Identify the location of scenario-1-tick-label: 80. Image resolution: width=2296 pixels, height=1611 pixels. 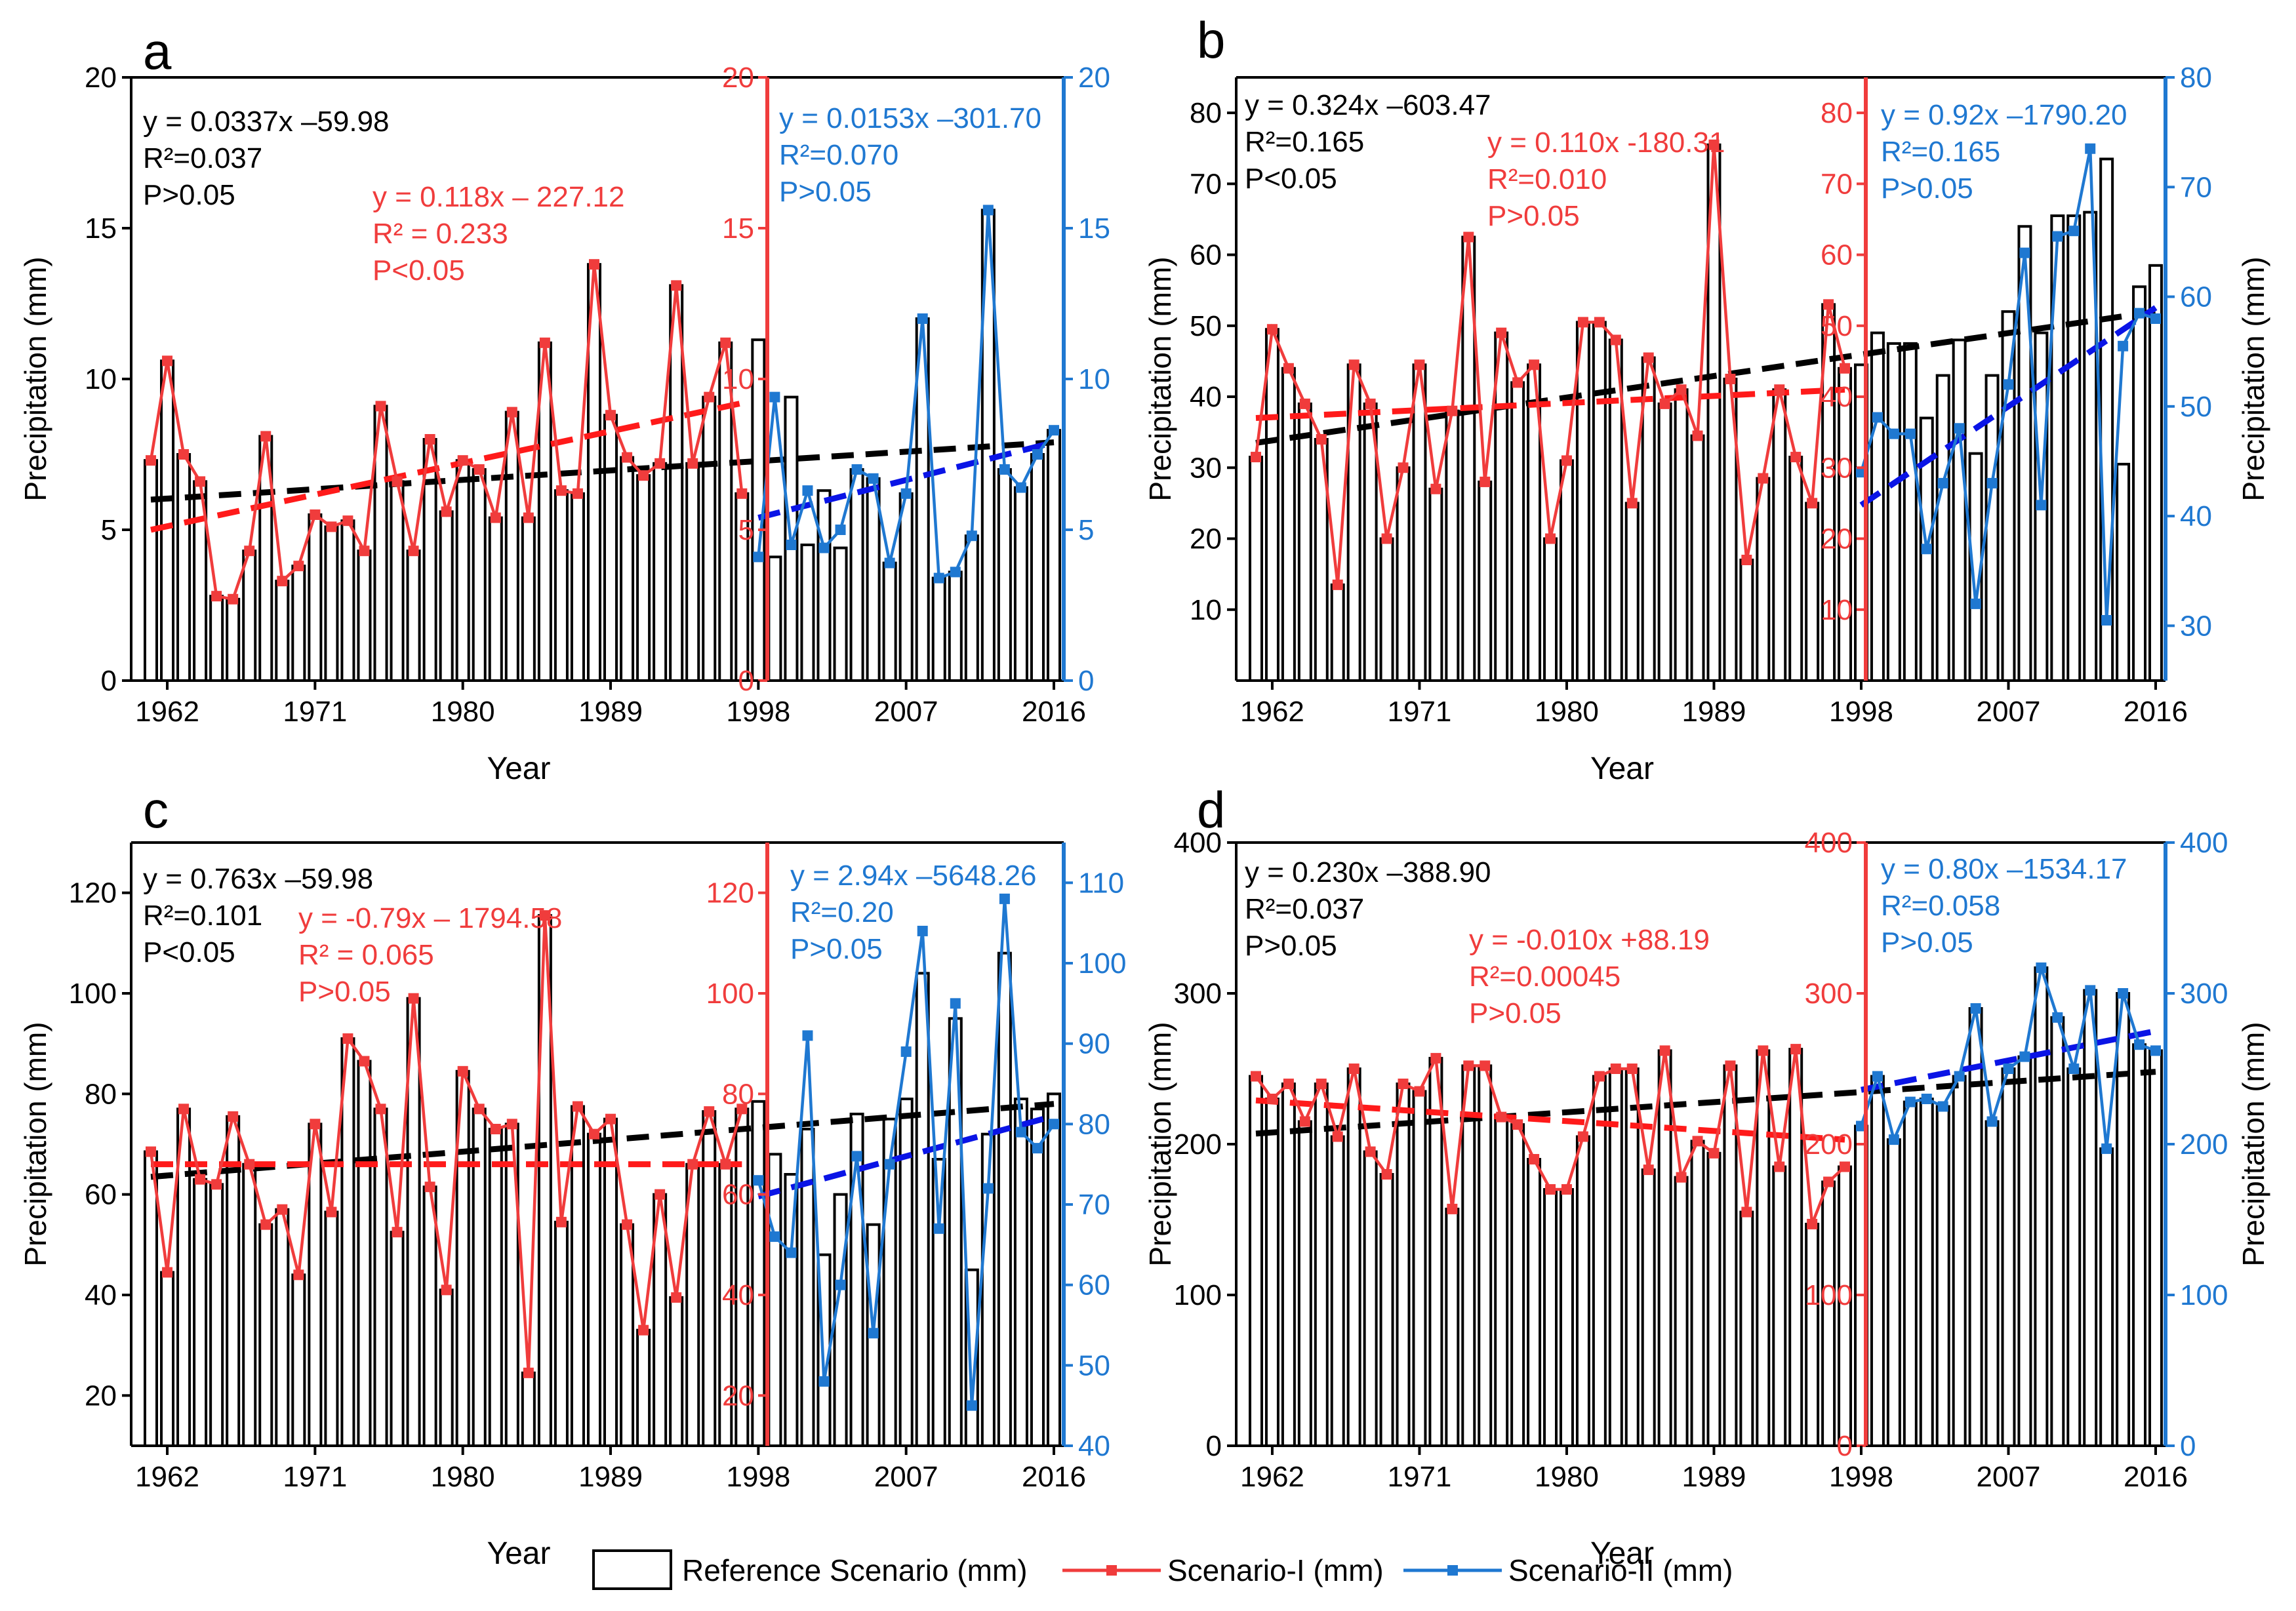
(738, 1094).